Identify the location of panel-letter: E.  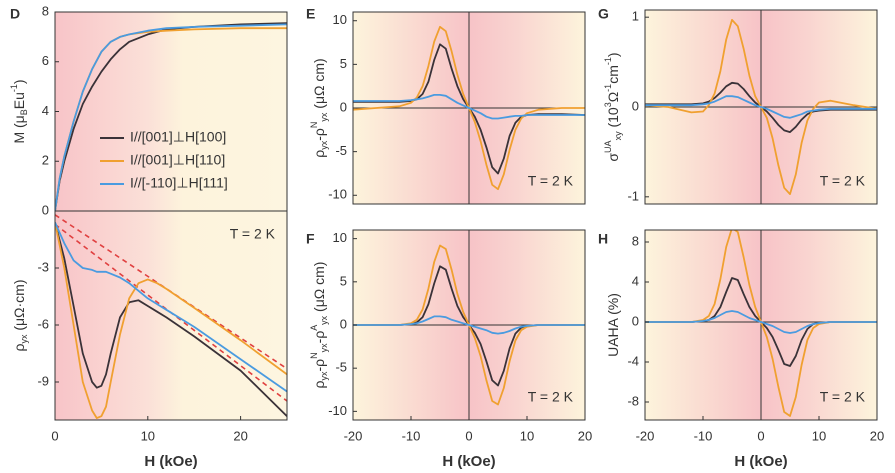
(310, 14).